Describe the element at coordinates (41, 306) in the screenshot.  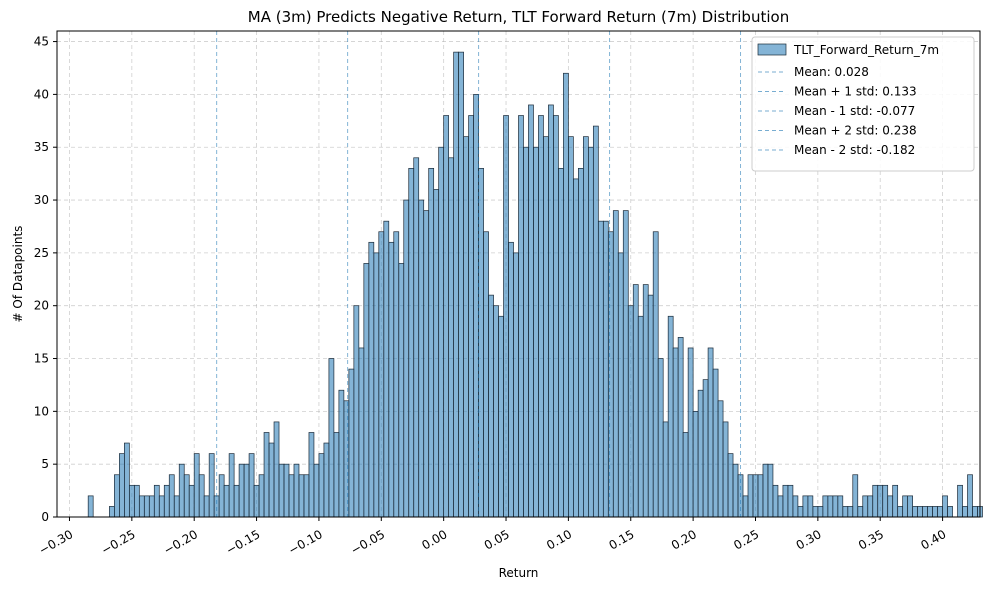
I see `y-tick-label: 20` at that location.